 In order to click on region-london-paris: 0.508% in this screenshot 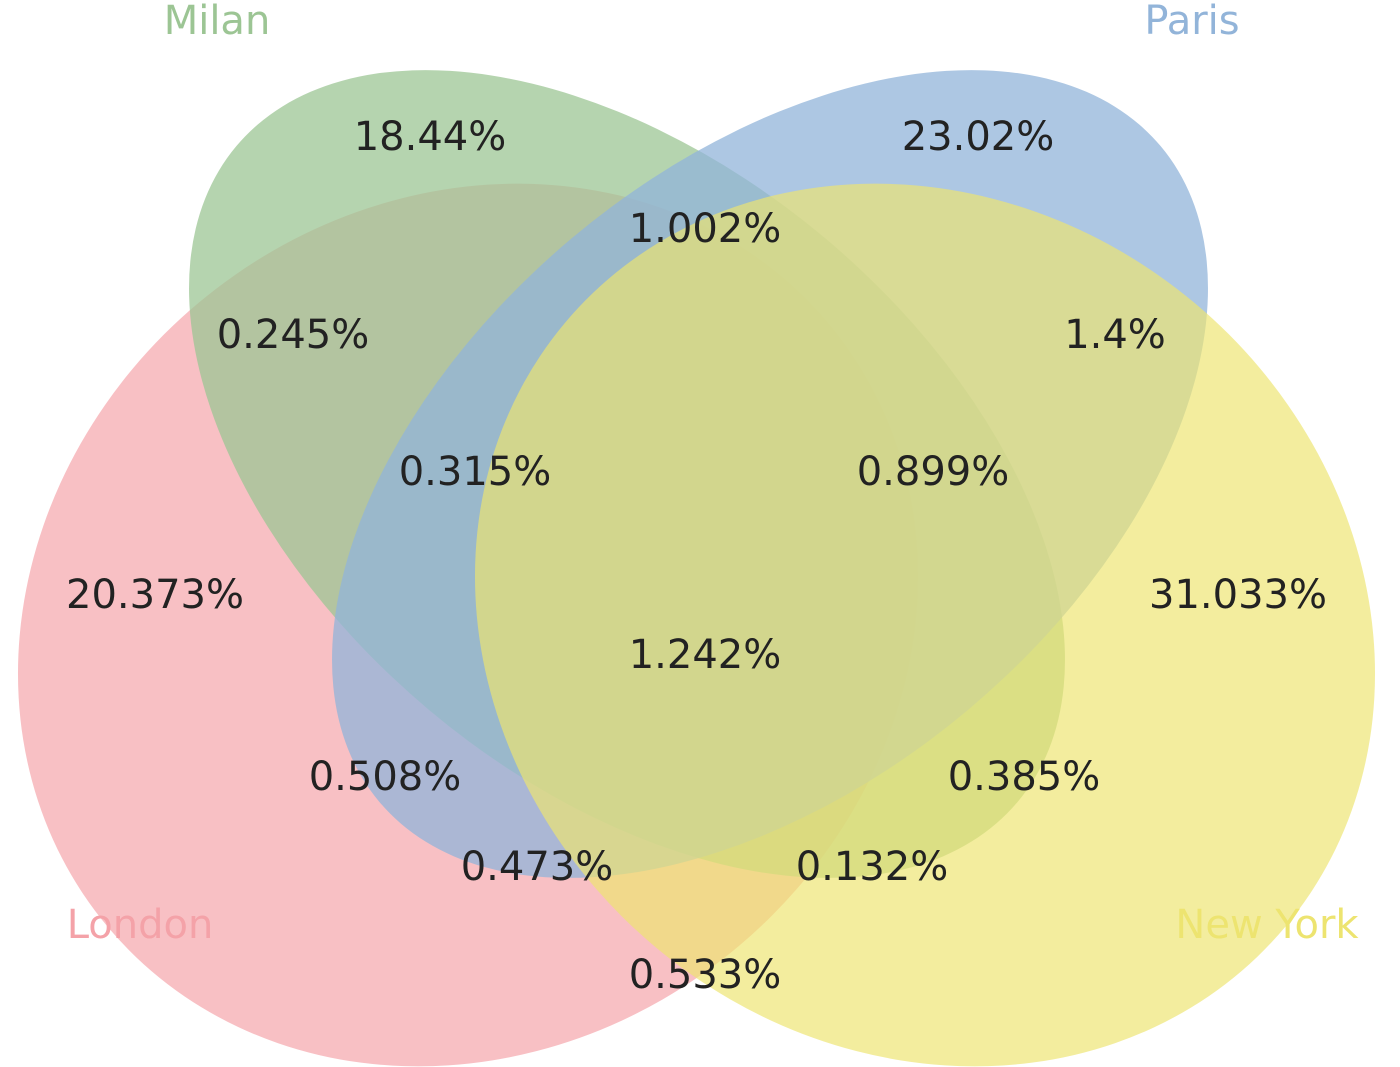, I will do `click(385, 777)`.